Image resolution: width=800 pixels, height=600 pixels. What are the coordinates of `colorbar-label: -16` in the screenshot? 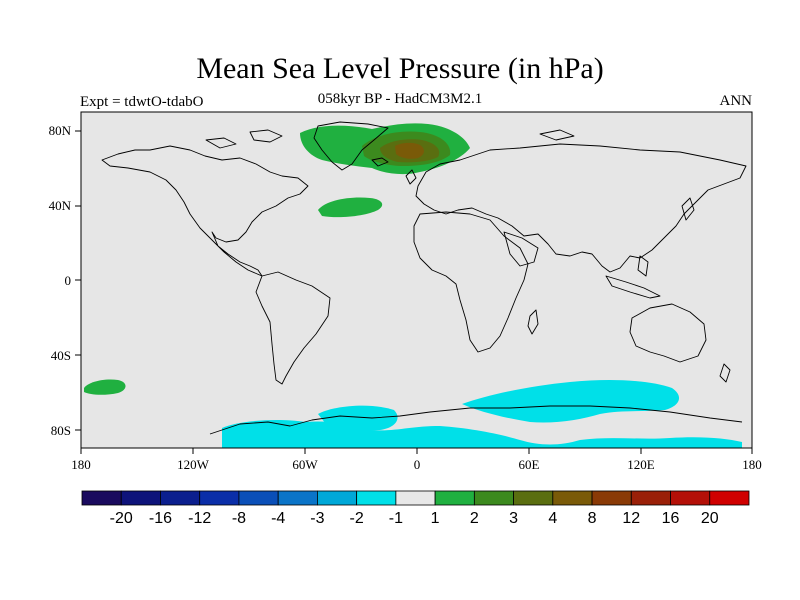 It's located at (160, 518).